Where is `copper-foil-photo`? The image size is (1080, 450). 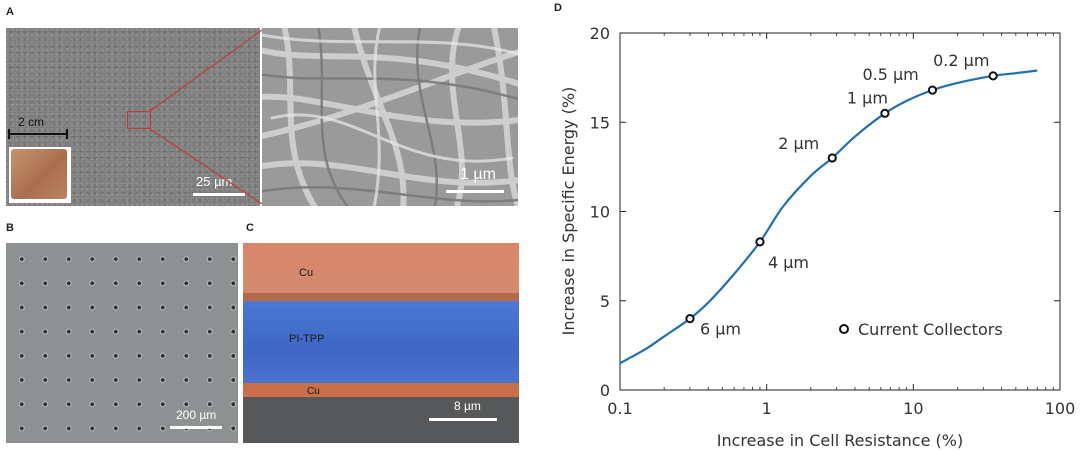 copper-foil-photo is located at coordinates (40, 175).